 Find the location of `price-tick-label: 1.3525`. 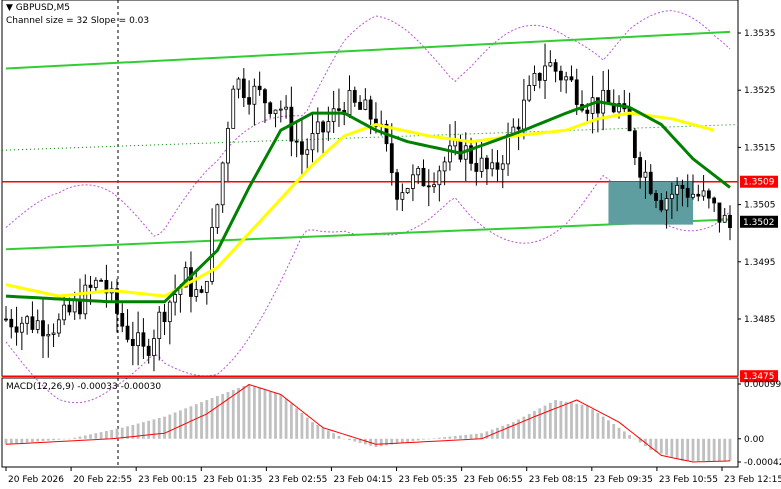

price-tick-label: 1.3525 is located at coordinates (760, 91).